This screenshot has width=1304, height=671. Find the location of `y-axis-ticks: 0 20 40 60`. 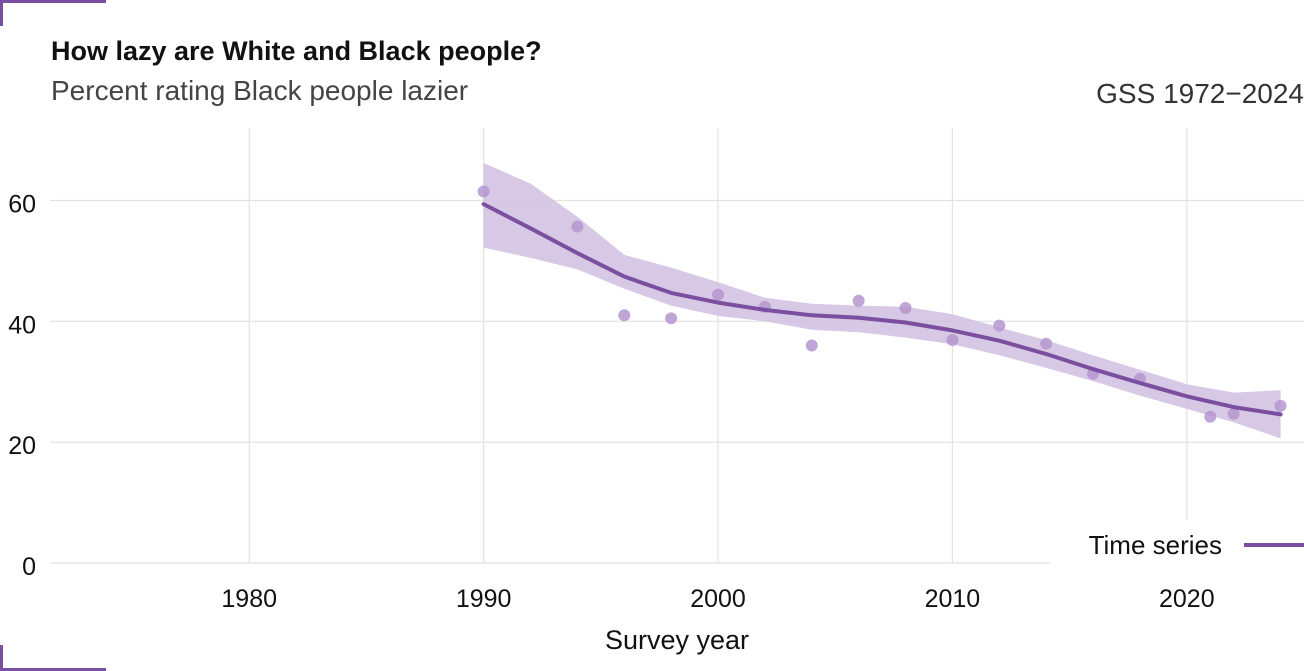

y-axis-ticks: 0 20 40 60 is located at coordinates (22, 386).